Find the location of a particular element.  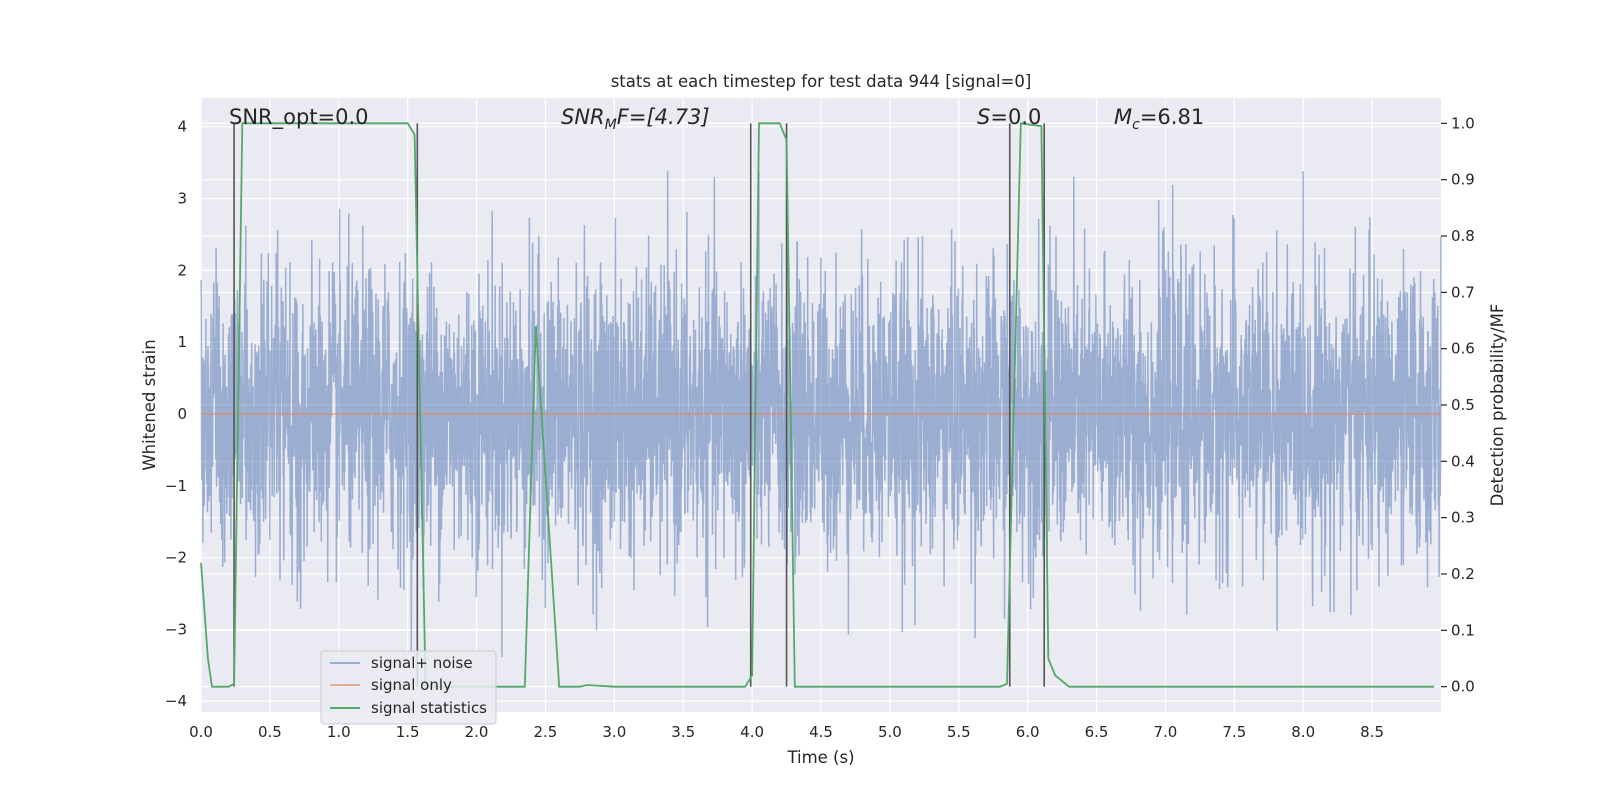

annotation-mc-sub: c is located at coordinates (1136, 125).